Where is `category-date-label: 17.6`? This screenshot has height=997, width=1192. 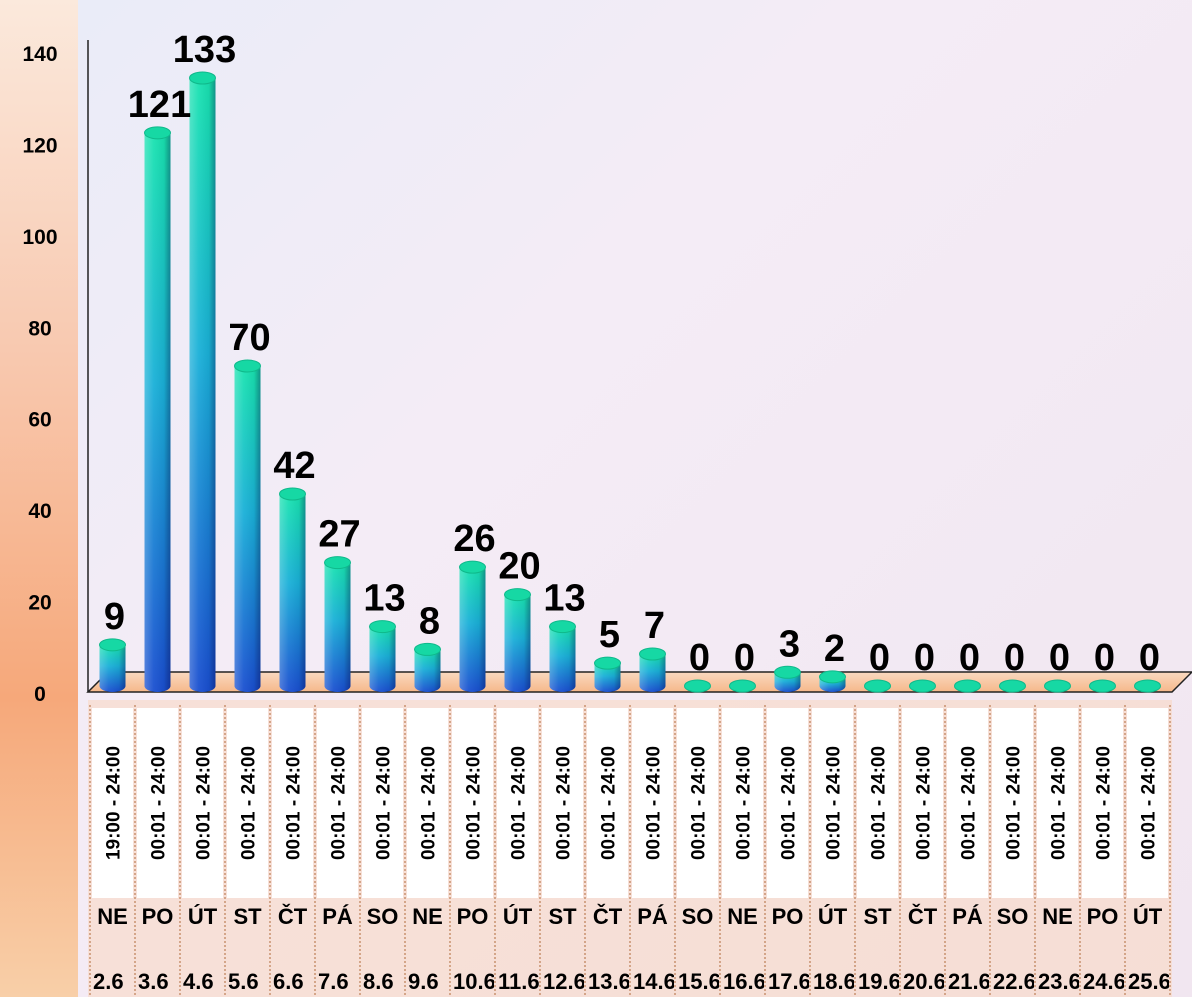 category-date-label: 17.6 is located at coordinates (789, 981).